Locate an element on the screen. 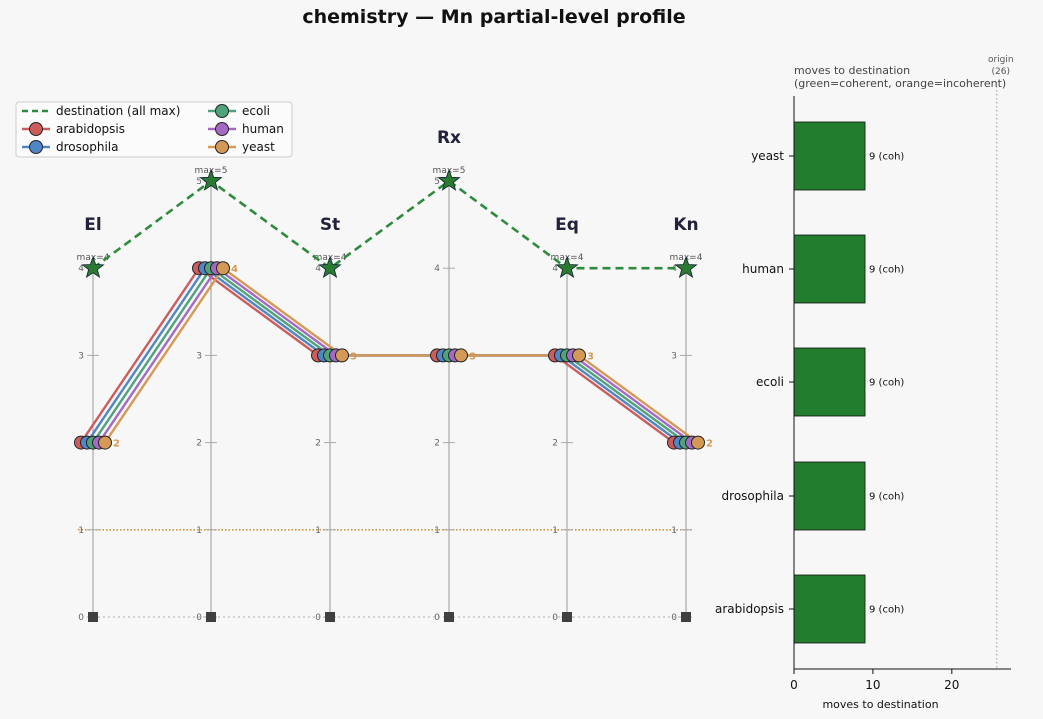 Image resolution: width=1043 pixels, height=719 pixels. bar-yeast is located at coordinates (829, 156).